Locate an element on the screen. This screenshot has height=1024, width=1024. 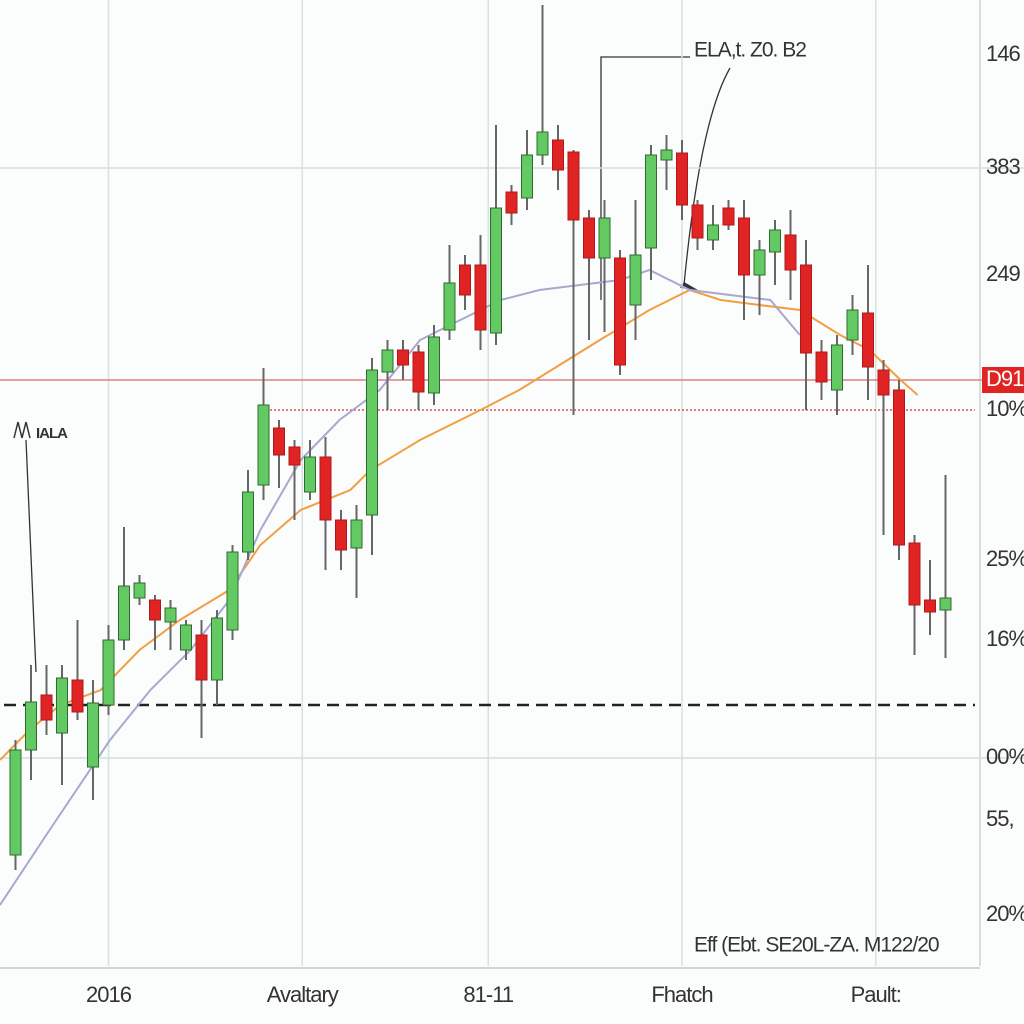
annotation-arrows is located at coordinates (22, 430).